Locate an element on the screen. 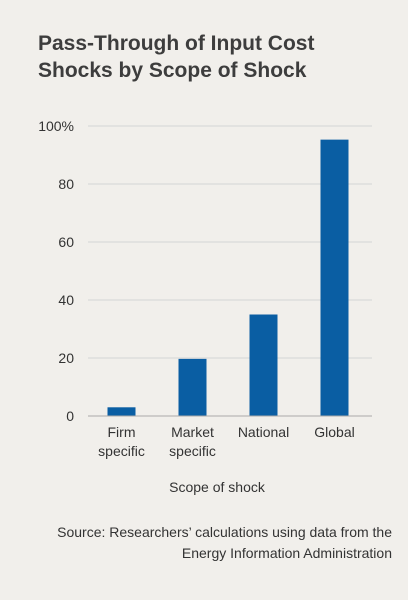  x-tick-label: Firm specific is located at coordinates (121, 441).